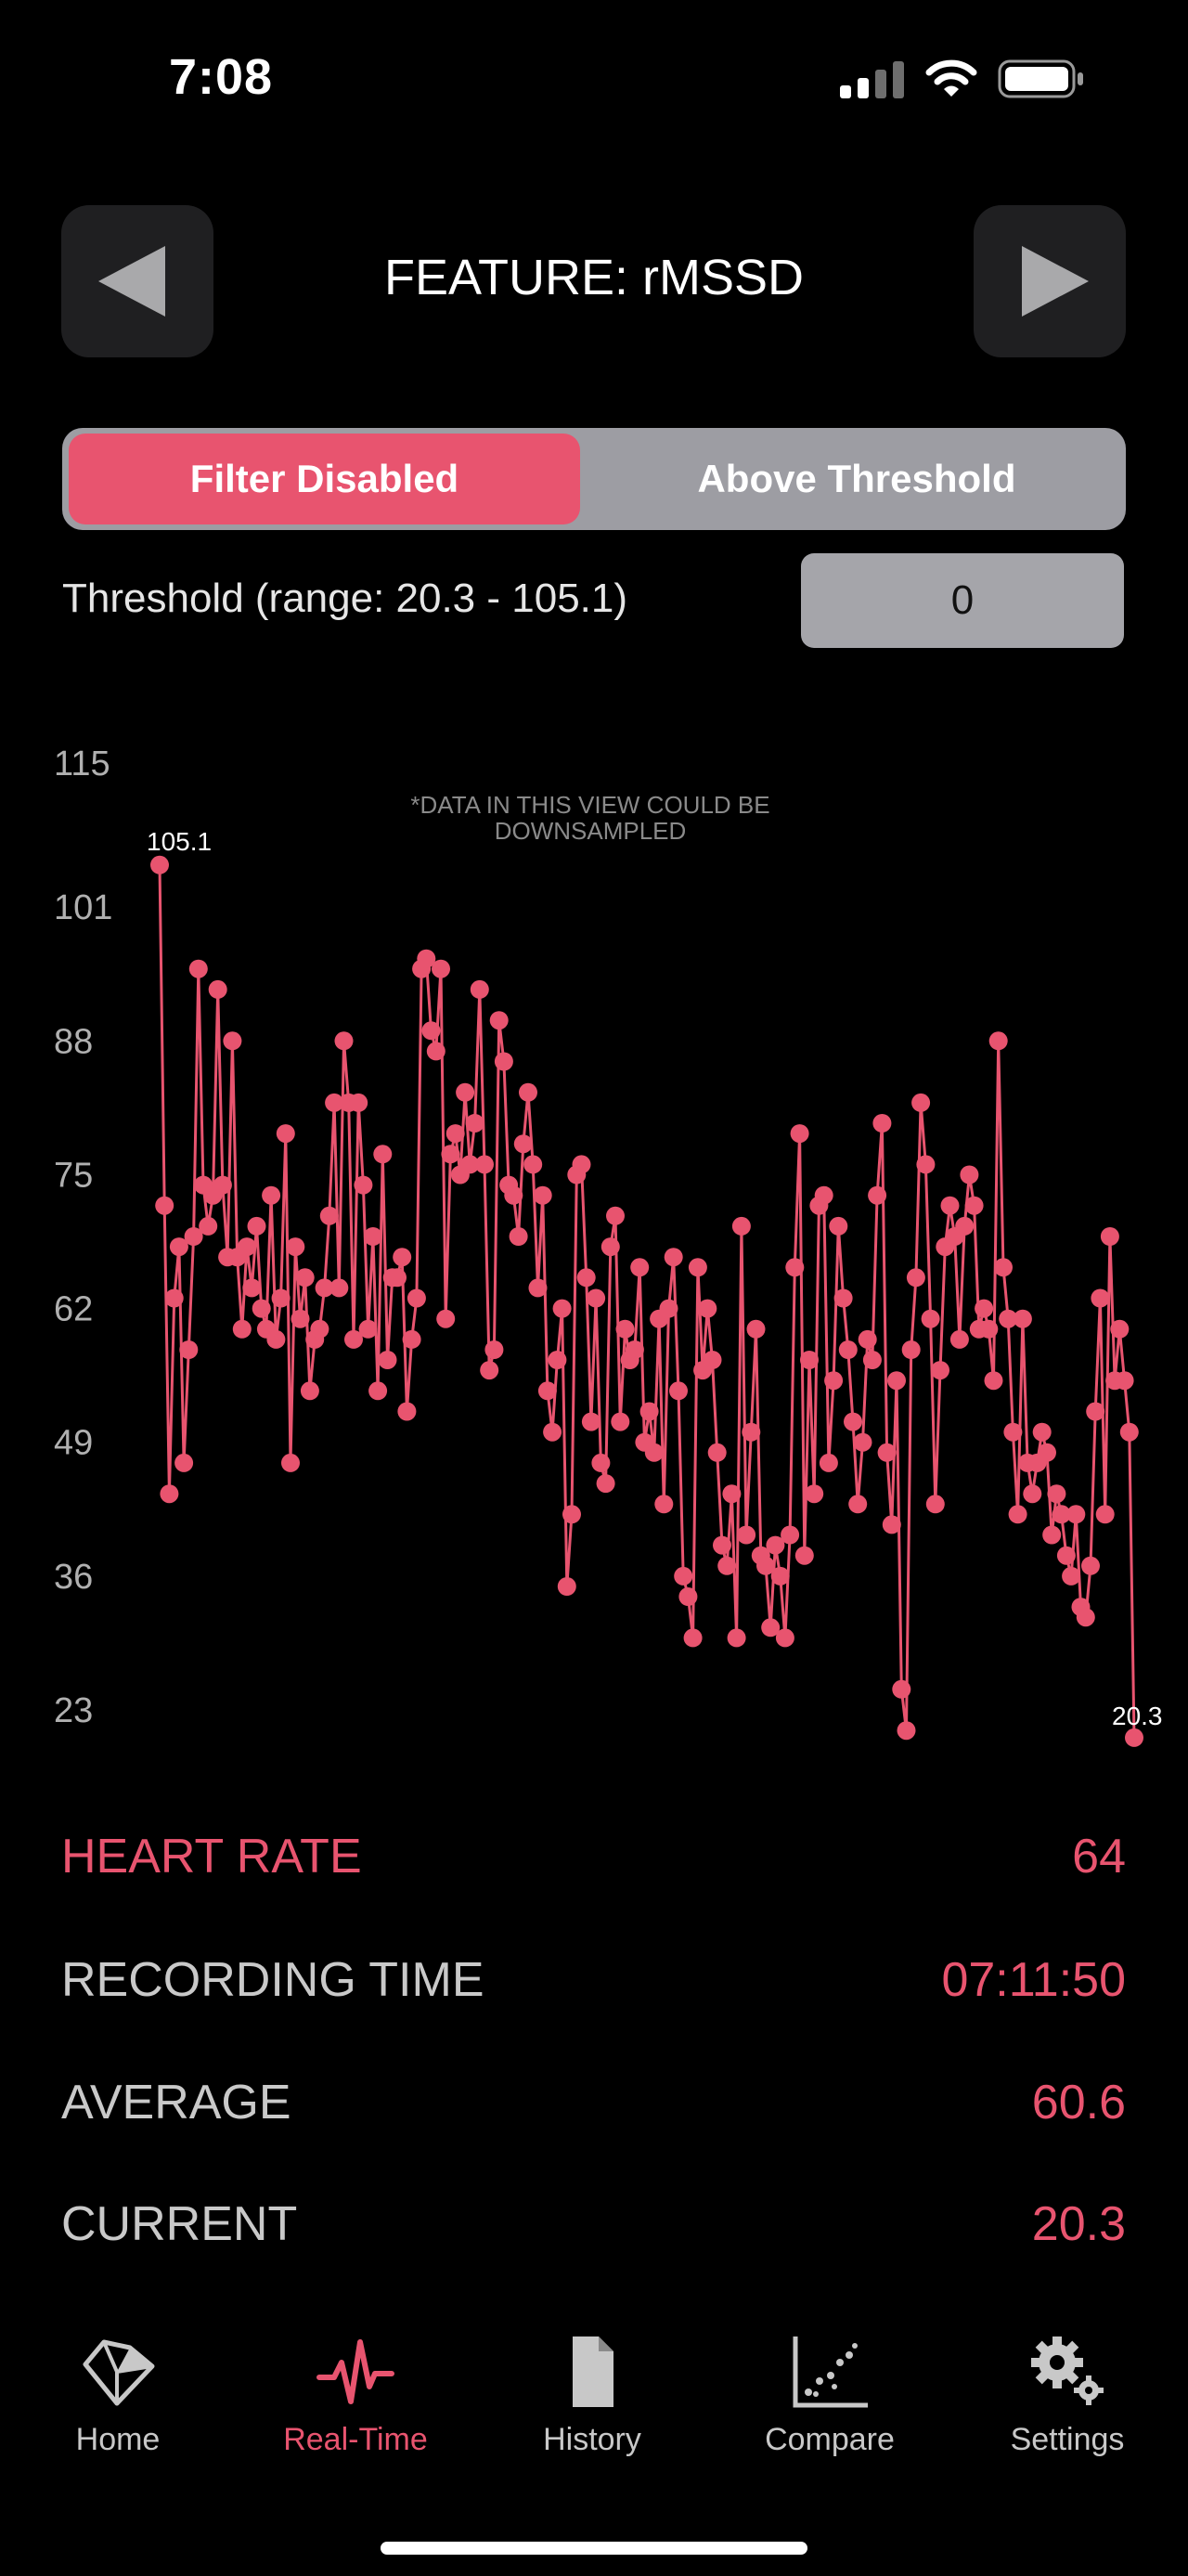 The height and width of the screenshot is (2576, 1188). I want to click on filter-segmented-control: Filter Disabled Above Threshold, so click(594, 479).